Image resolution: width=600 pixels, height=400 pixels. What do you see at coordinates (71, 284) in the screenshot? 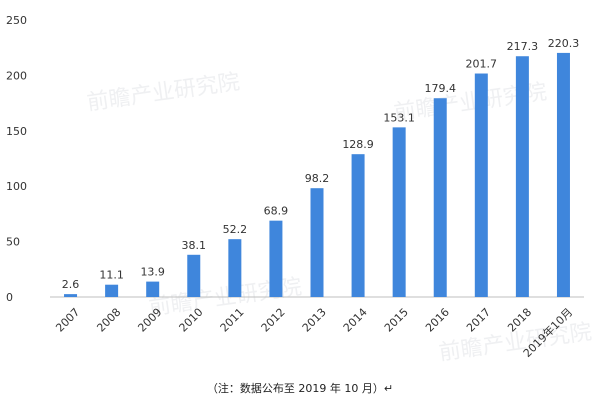
I see `data-label: 2.6` at bounding box center [71, 284].